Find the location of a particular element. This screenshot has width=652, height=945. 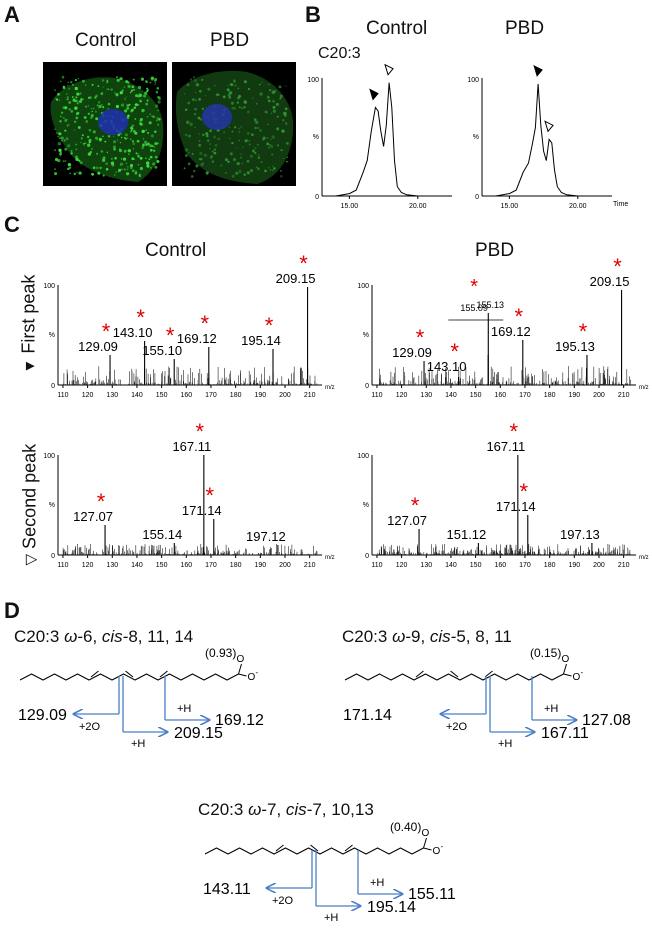

x-tick-label: 110 is located at coordinates (376, 565).